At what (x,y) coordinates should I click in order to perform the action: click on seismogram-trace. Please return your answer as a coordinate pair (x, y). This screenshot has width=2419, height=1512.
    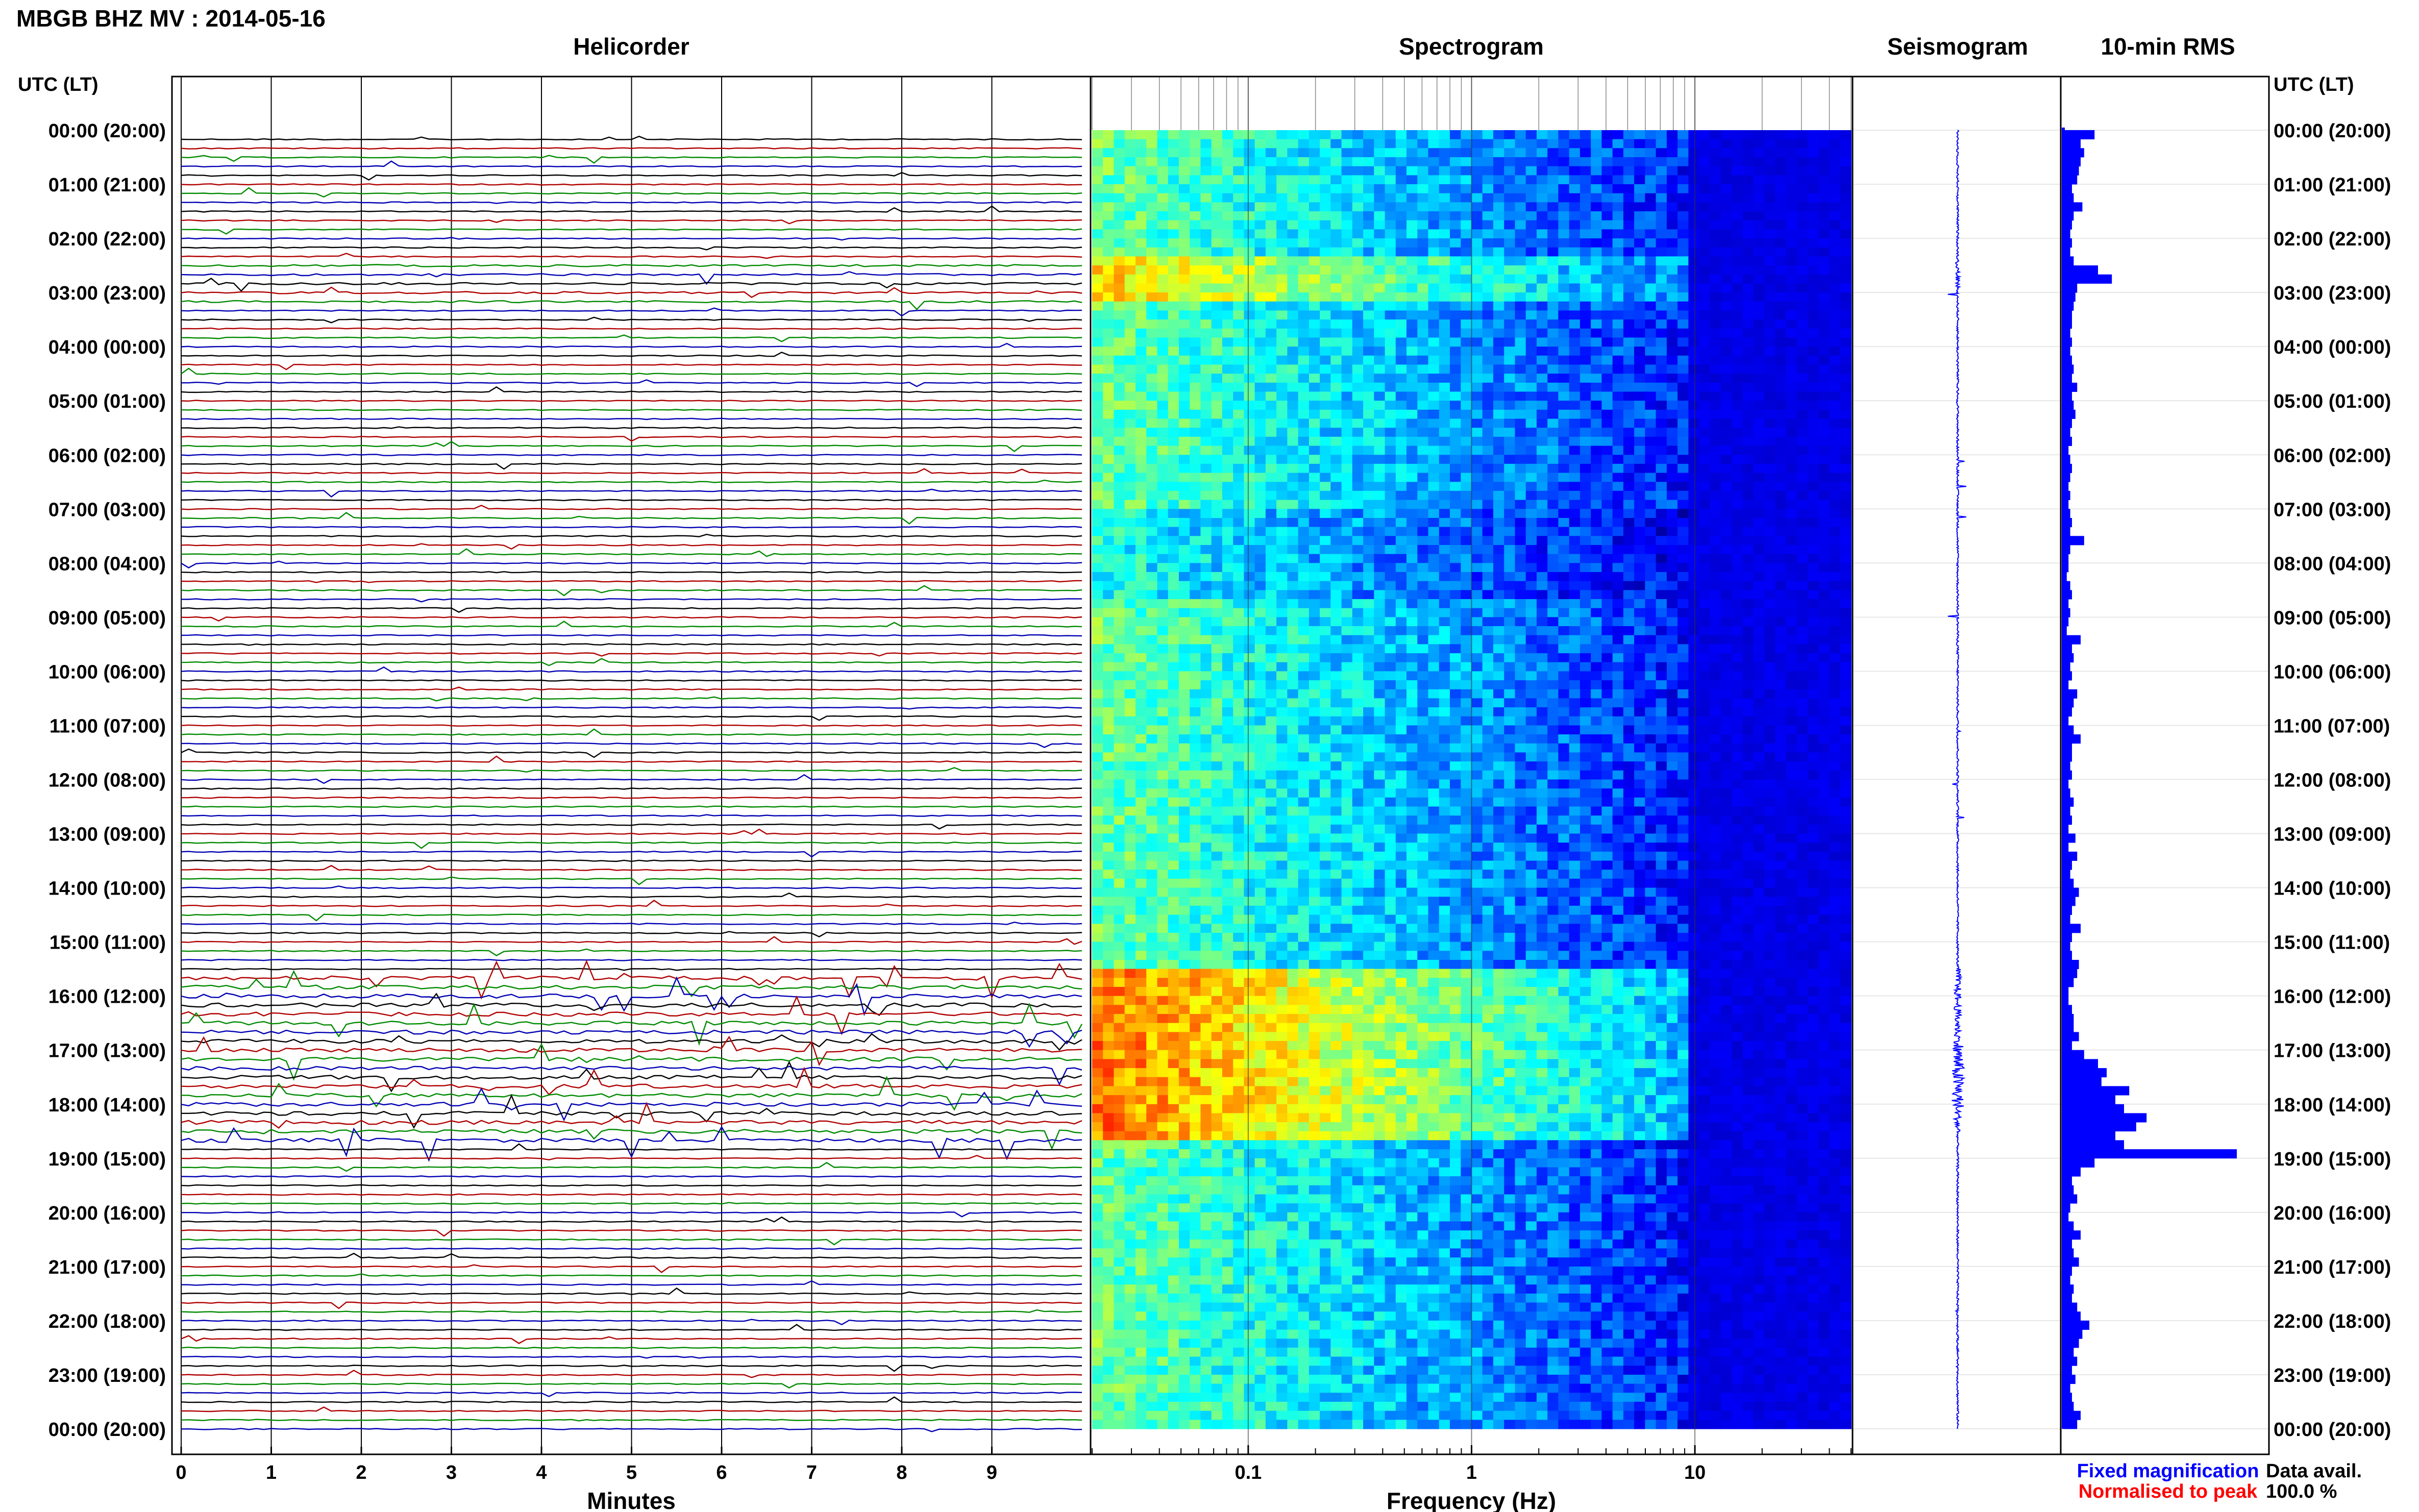
    Looking at the image, I should click on (1957, 779).